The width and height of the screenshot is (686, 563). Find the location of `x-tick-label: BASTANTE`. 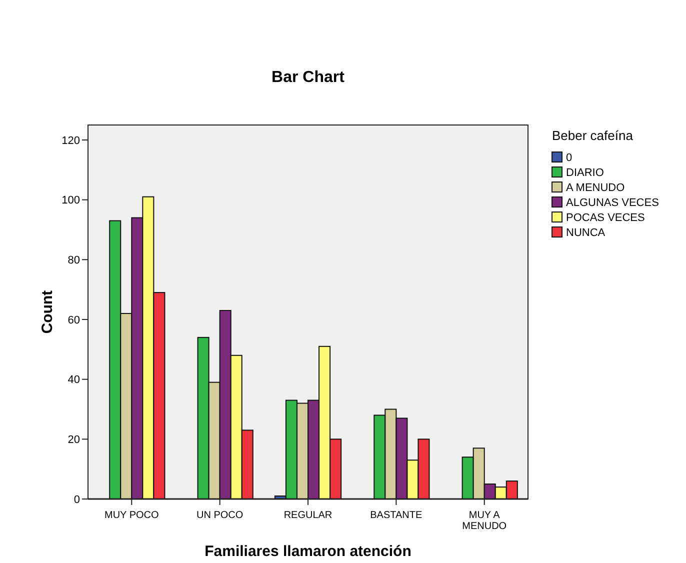

x-tick-label: BASTANTE is located at coordinates (396, 515).